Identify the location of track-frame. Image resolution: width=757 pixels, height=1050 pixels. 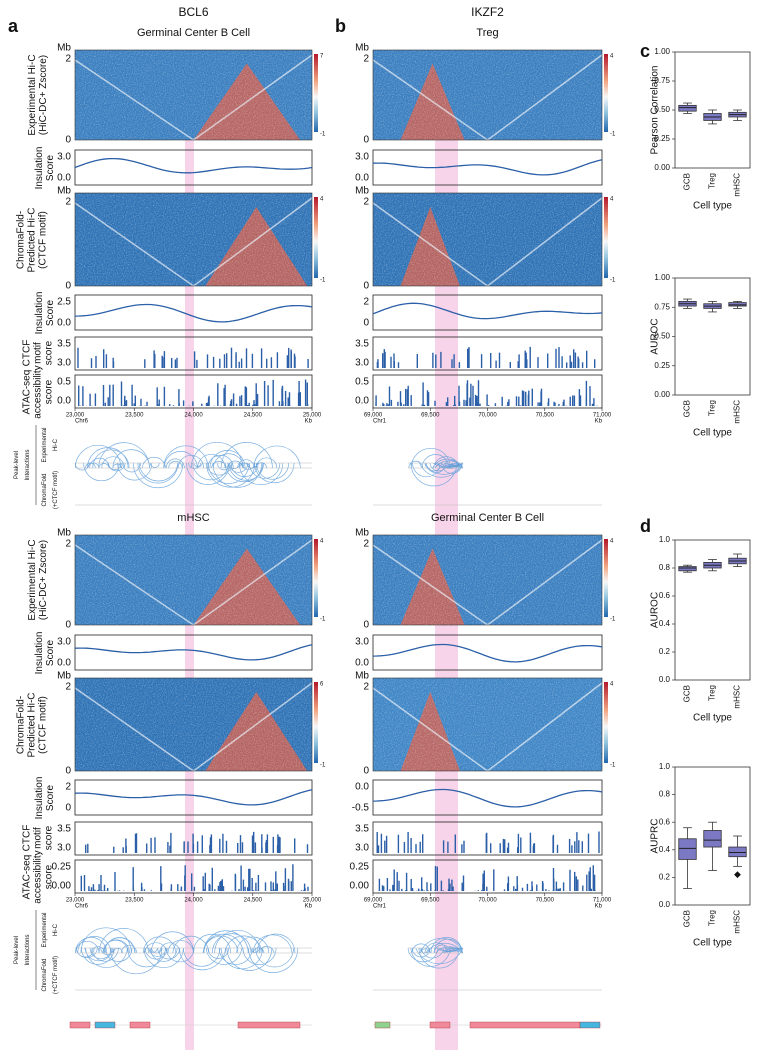
(487, 838).